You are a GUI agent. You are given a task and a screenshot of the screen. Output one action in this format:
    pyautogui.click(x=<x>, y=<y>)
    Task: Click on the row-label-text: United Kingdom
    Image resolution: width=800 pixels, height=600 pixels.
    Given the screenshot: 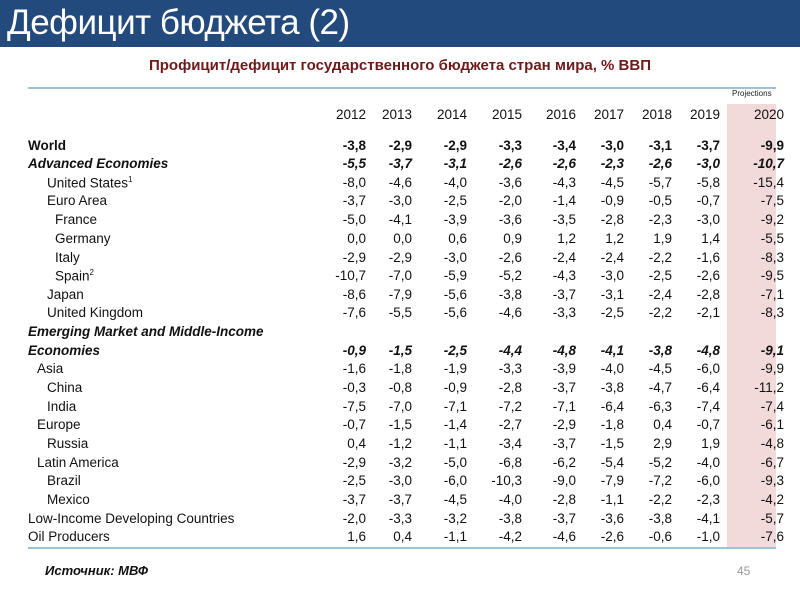 What is the action you would take?
    pyautogui.click(x=95, y=312)
    